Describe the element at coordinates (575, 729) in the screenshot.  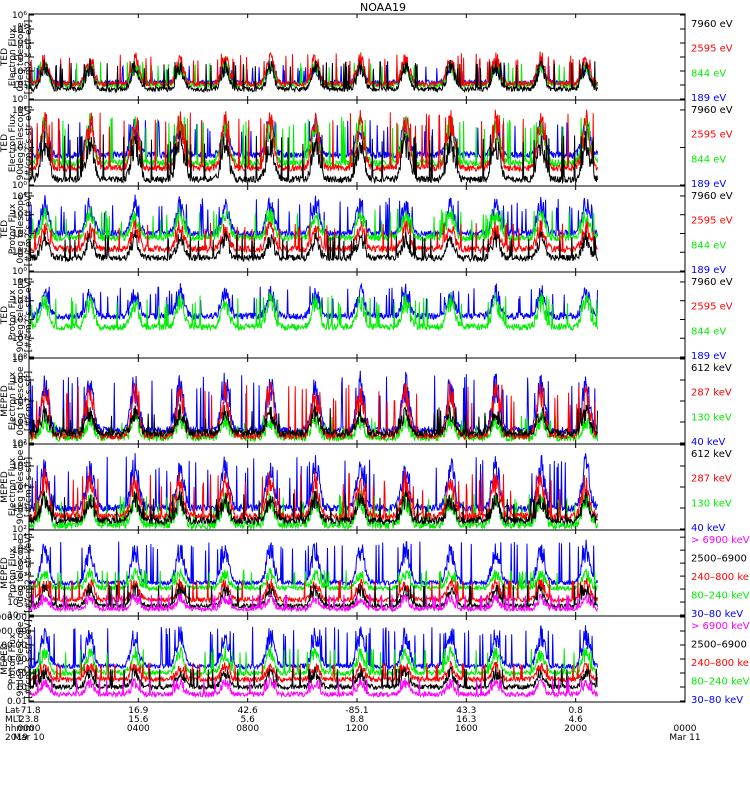
I see `x-tick-label: 2000` at that location.